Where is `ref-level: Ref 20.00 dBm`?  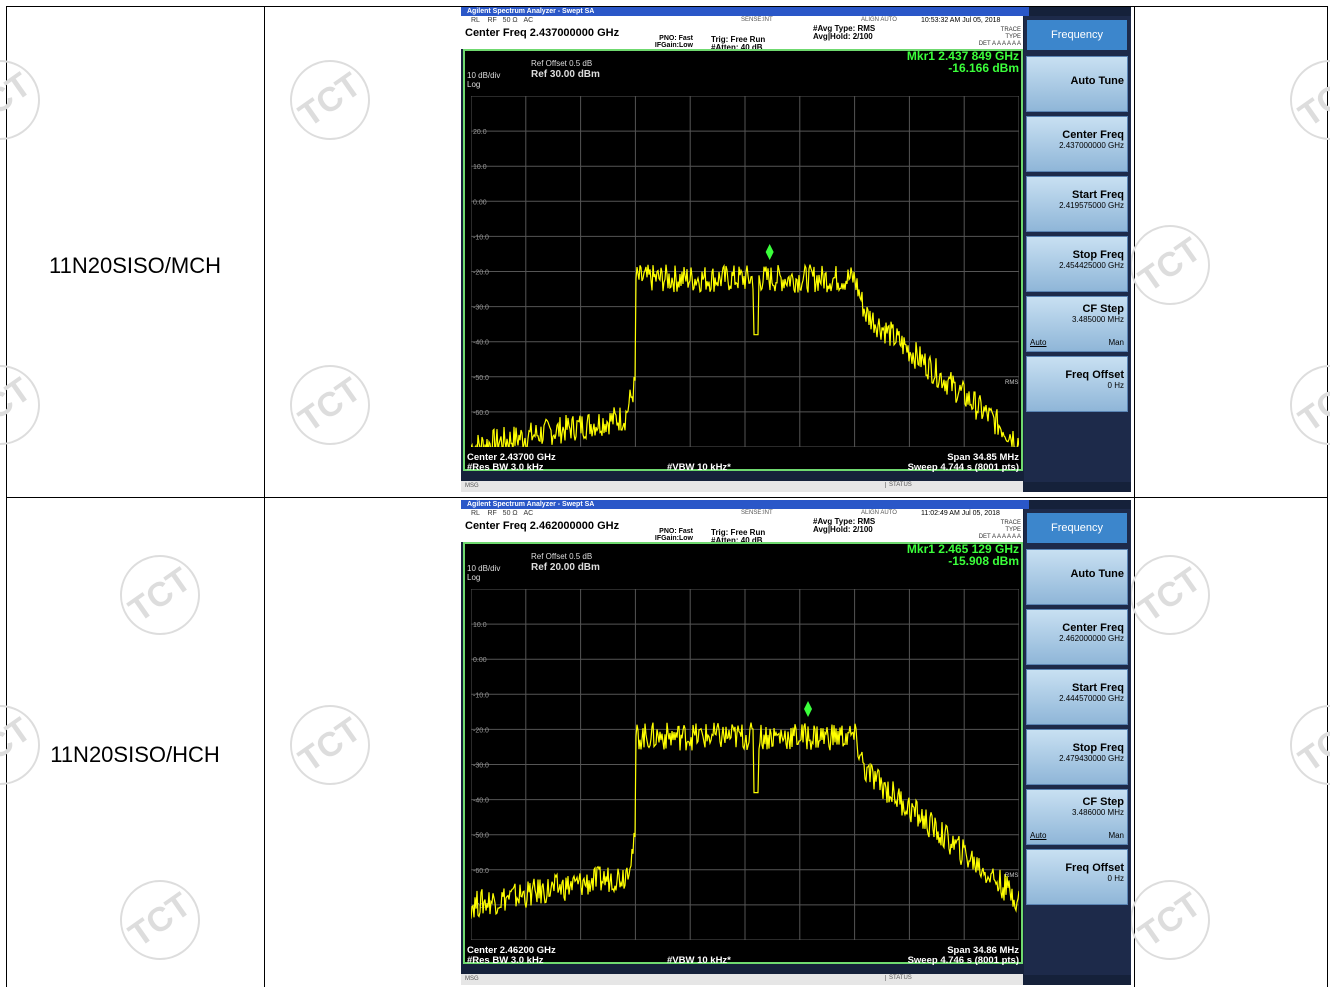
ref-level: Ref 20.00 dBm is located at coordinates (565, 567).